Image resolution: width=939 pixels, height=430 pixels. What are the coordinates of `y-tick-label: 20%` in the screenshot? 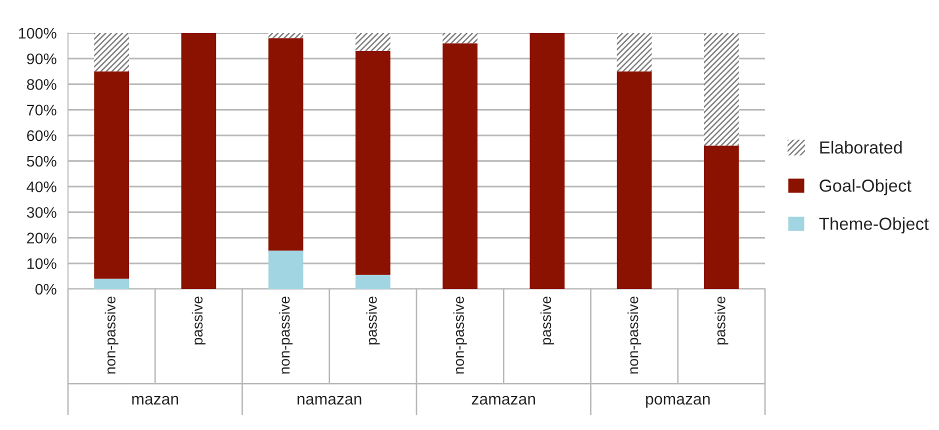 It's located at (41, 238).